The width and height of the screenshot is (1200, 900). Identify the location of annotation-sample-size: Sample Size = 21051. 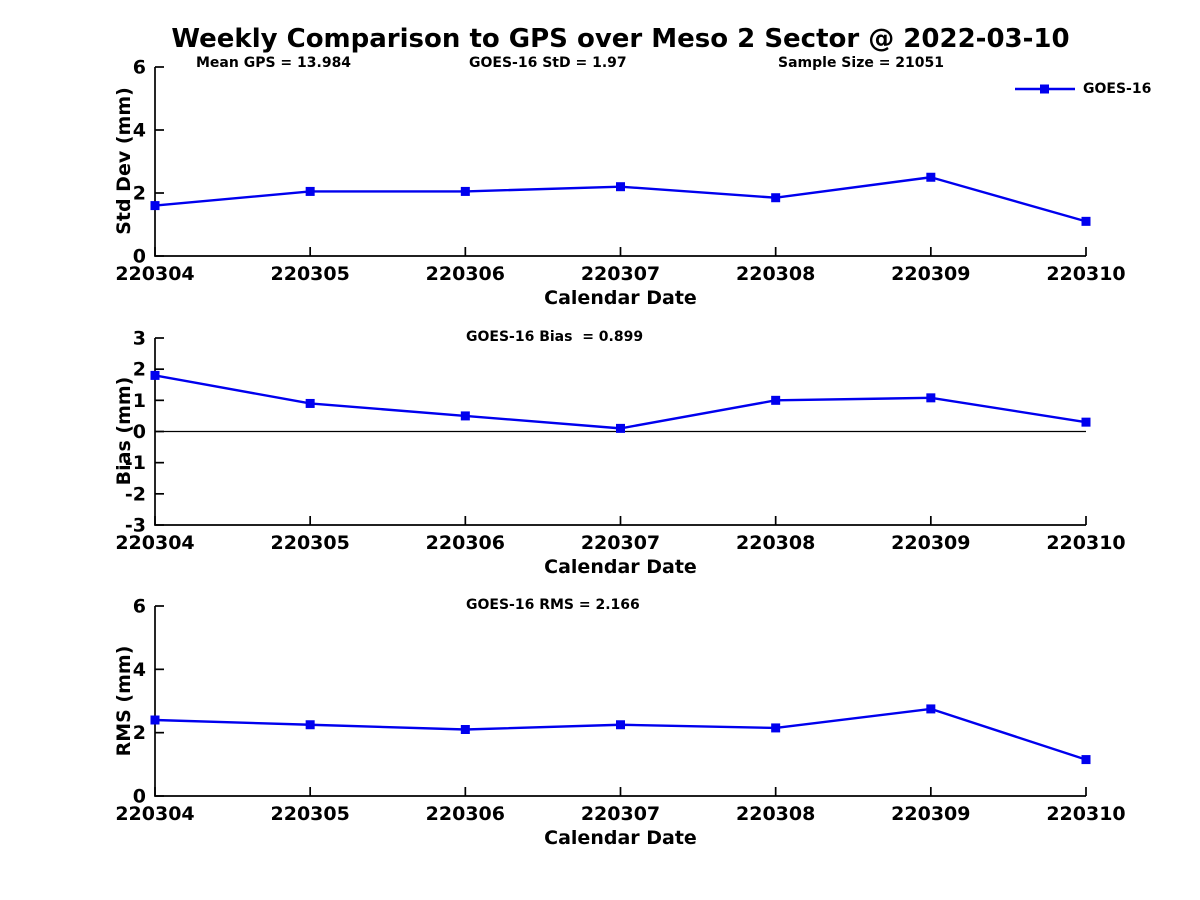
(861, 63).